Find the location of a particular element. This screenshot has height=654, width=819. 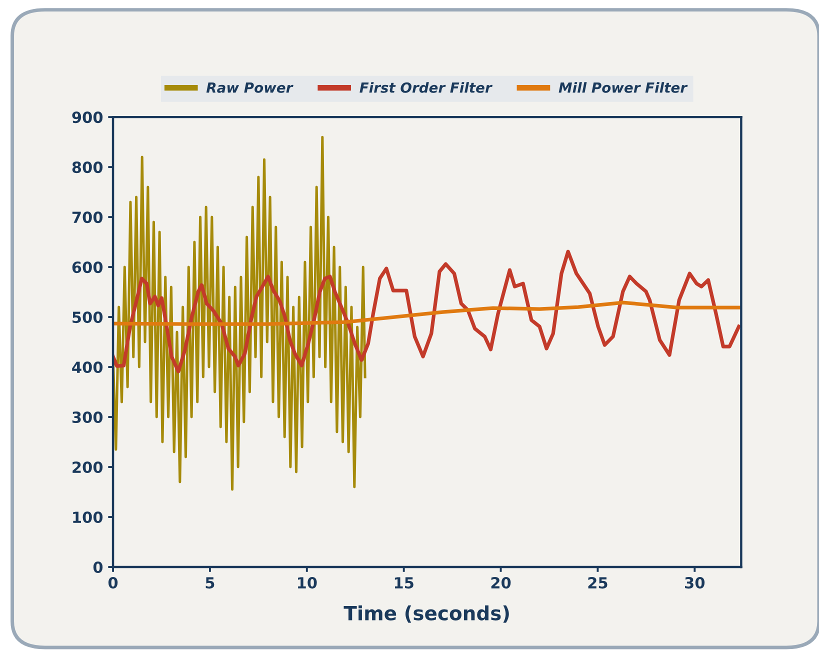

x-tick-label: 20 is located at coordinates (501, 583).